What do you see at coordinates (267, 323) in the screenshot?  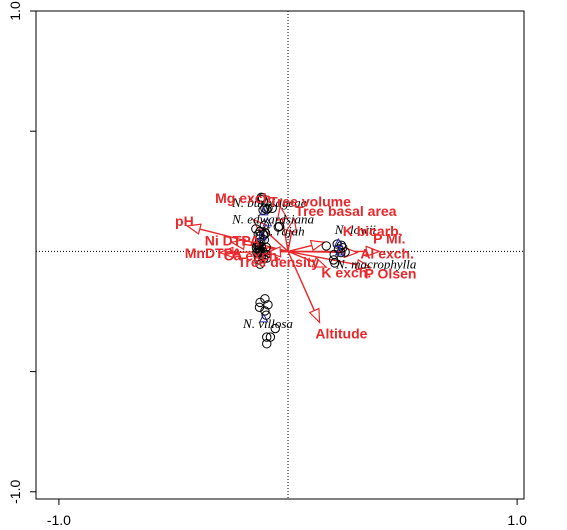 I see `species-label: N. villosa` at bounding box center [267, 323].